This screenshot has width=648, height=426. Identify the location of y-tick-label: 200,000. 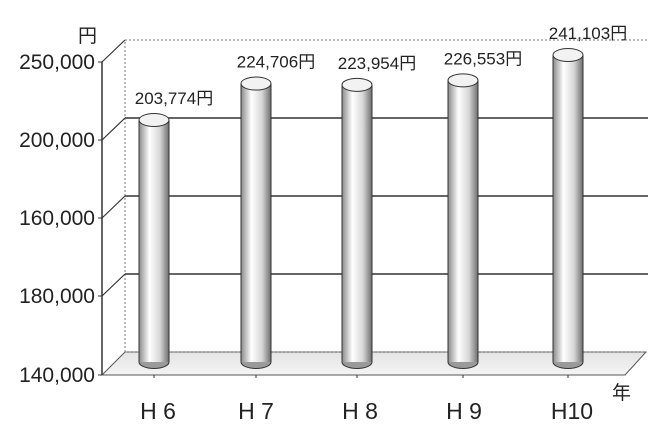
(57, 140).